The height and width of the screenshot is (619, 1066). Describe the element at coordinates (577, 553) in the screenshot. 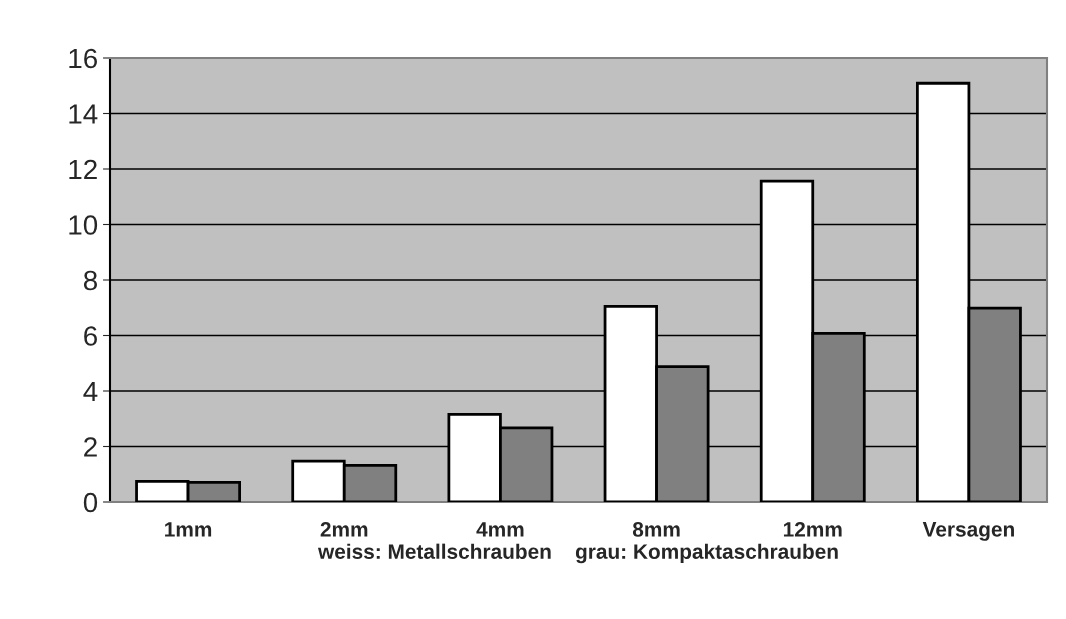

I see `x-axis-title: weiss: Metallschrauben grau: Kompaktaschrauben` at that location.